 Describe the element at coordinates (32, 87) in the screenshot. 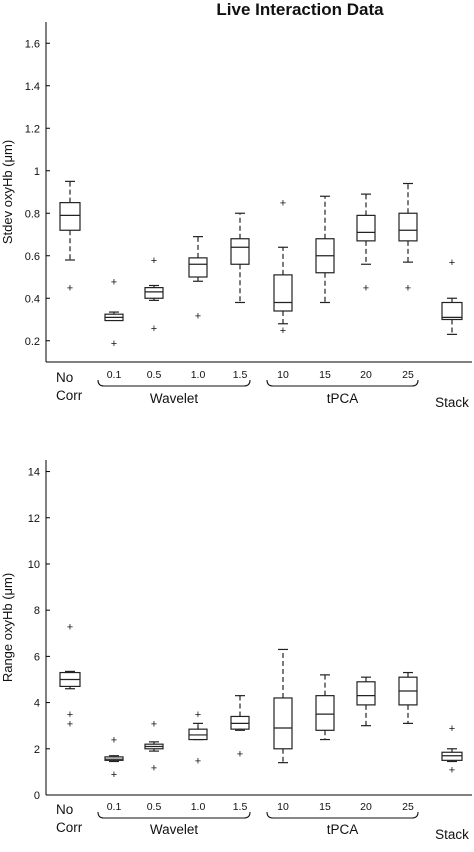

I see `y-tick-label: 1.4` at that location.